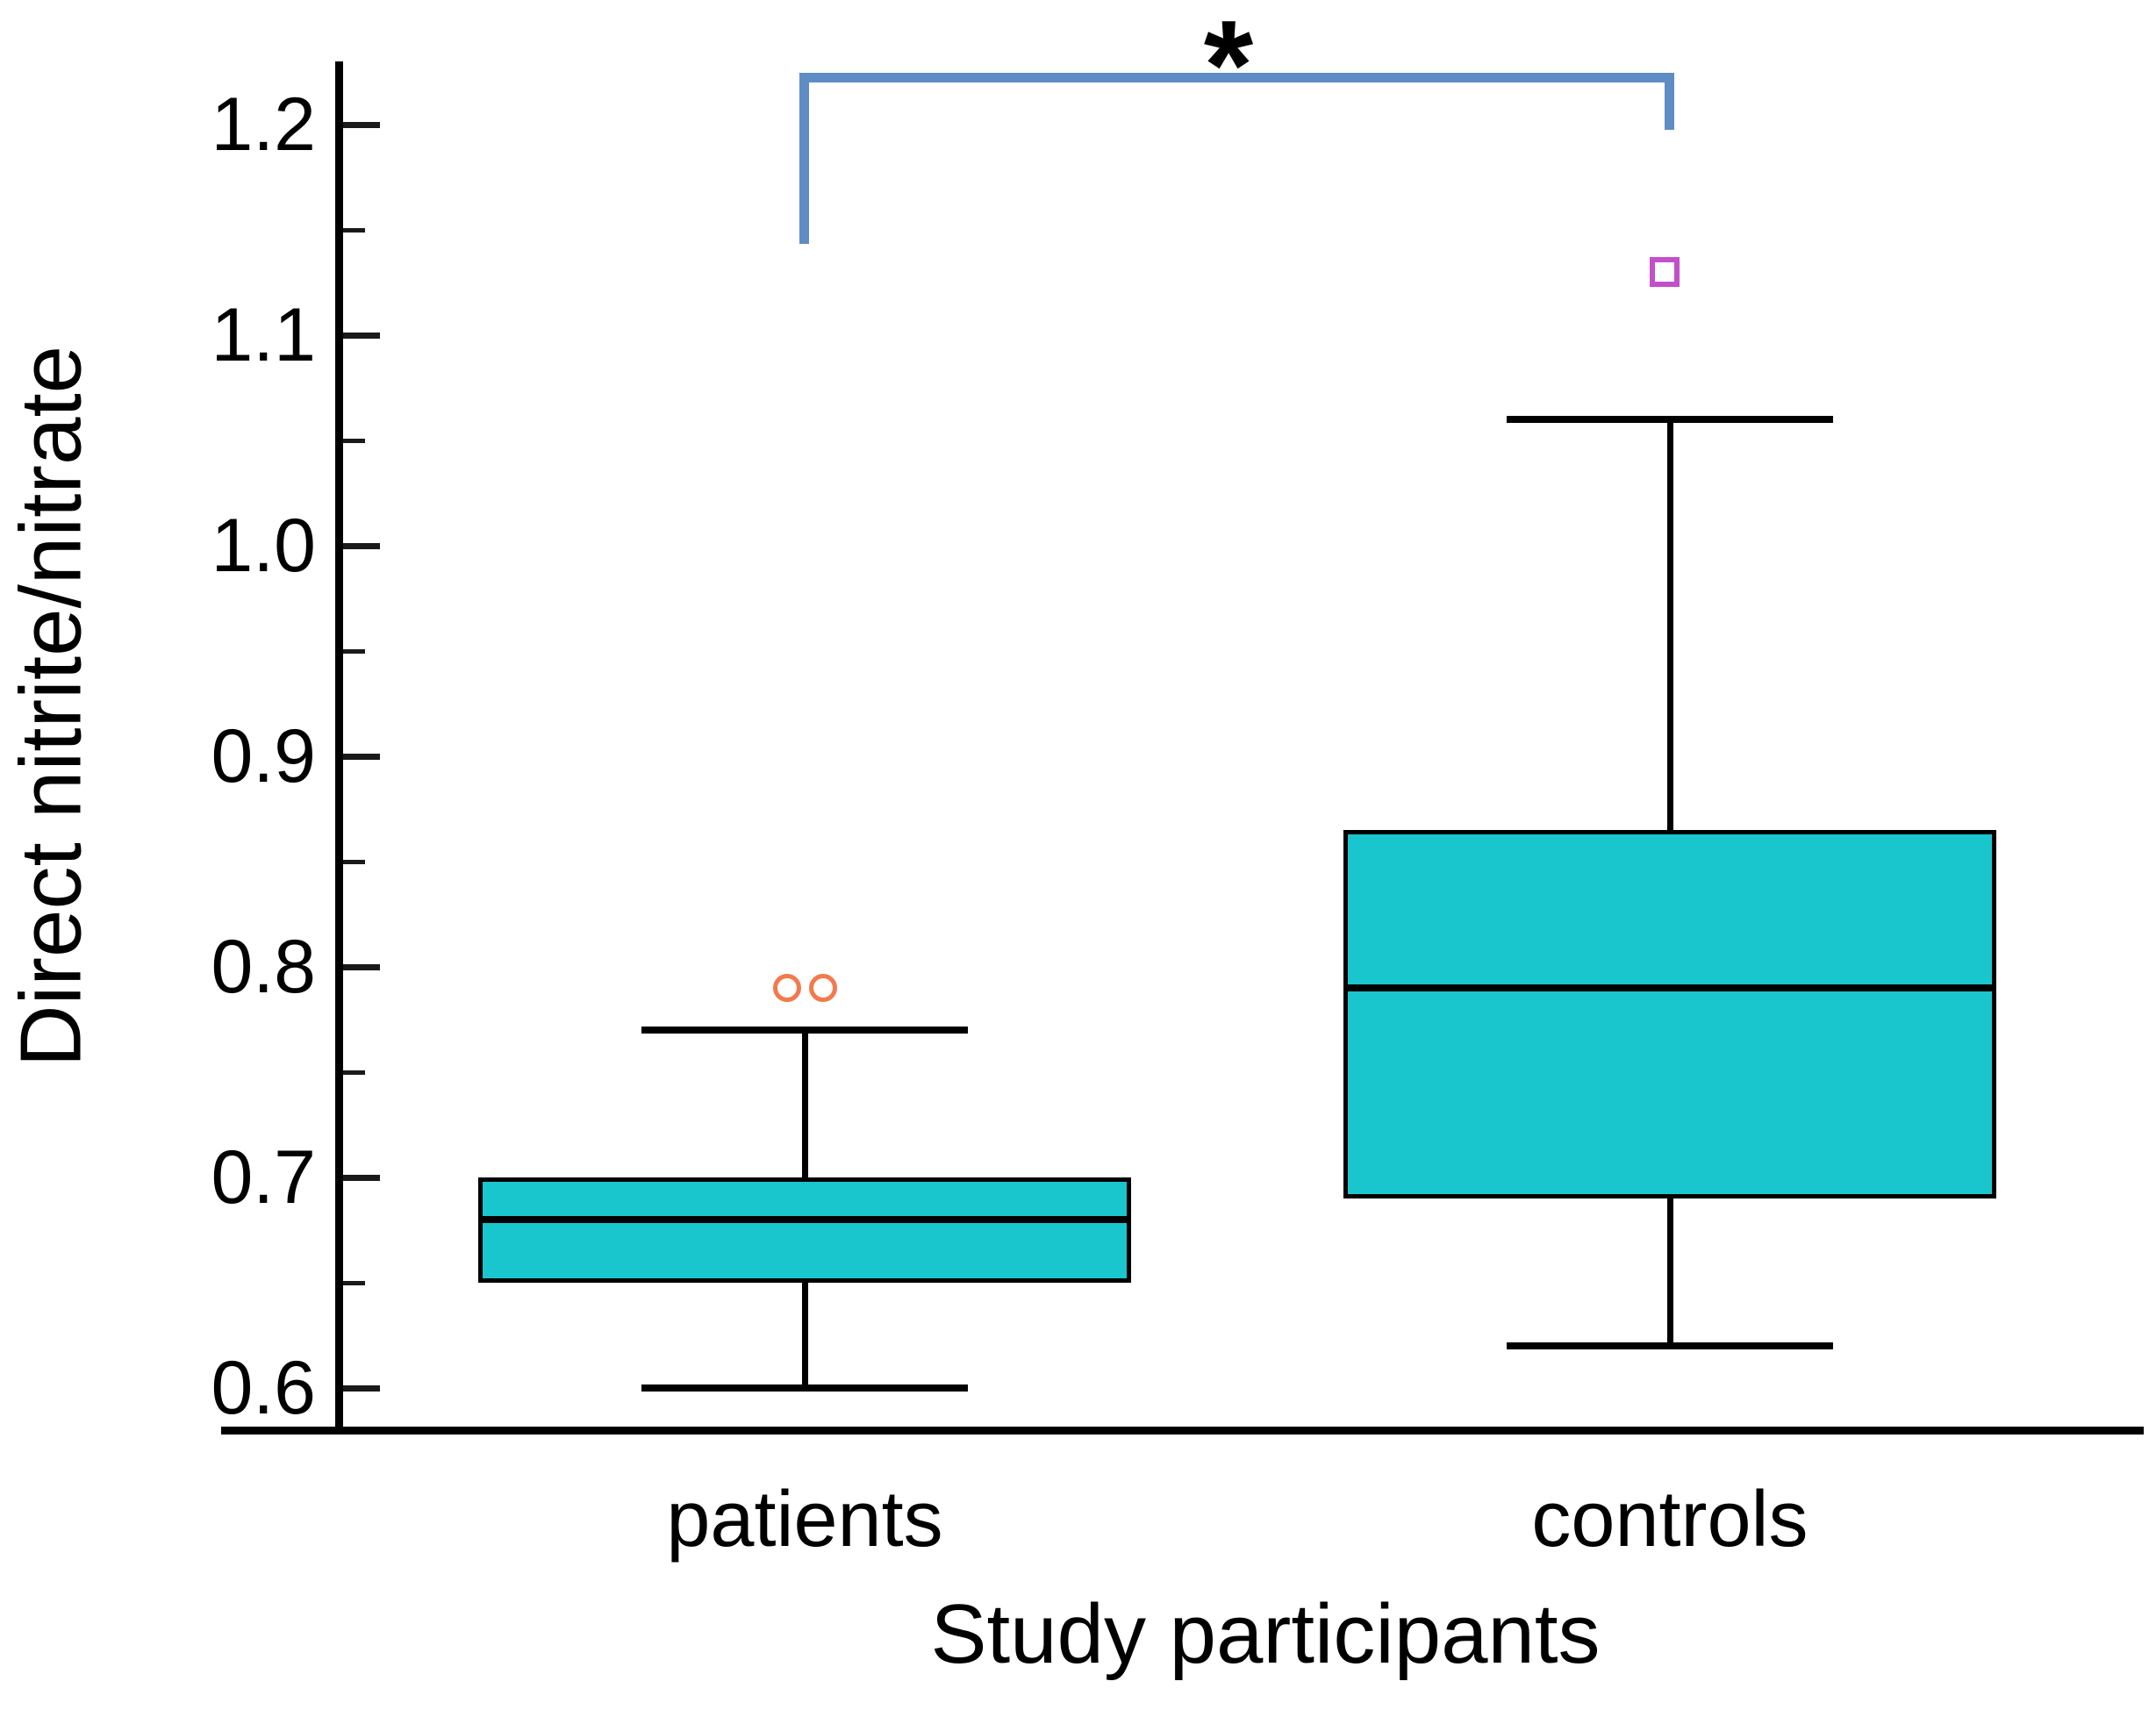 This screenshot has height=1710, width=2156. What do you see at coordinates (263, 1388) in the screenshot?
I see `y-axis-tick-label: 0.6` at bounding box center [263, 1388].